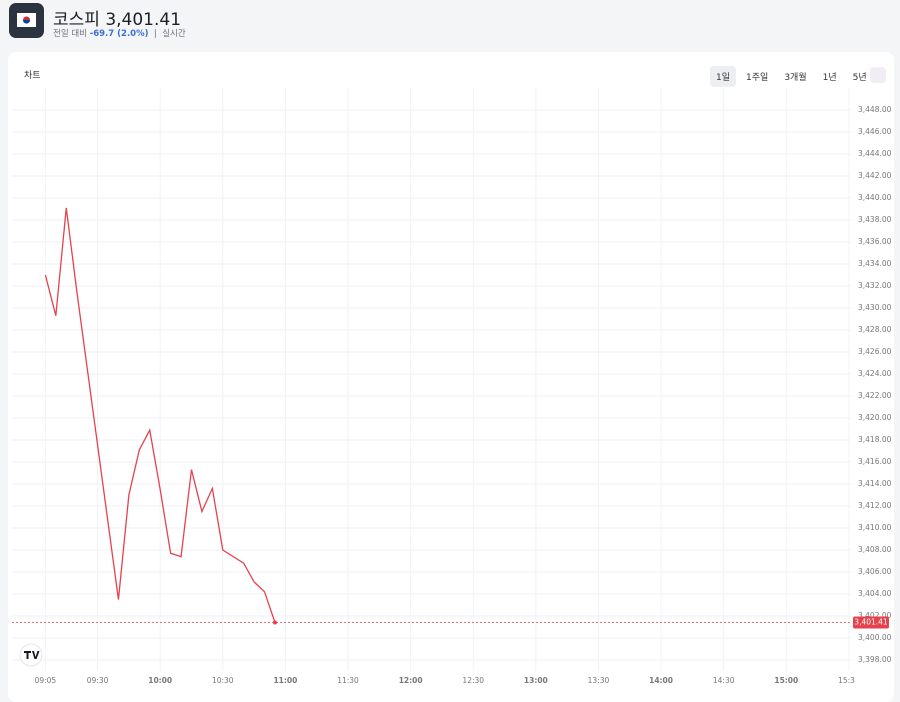 The width and height of the screenshot is (900, 702). What do you see at coordinates (32, 76) in the screenshot?
I see `panel-title: 차트` at bounding box center [32, 76].